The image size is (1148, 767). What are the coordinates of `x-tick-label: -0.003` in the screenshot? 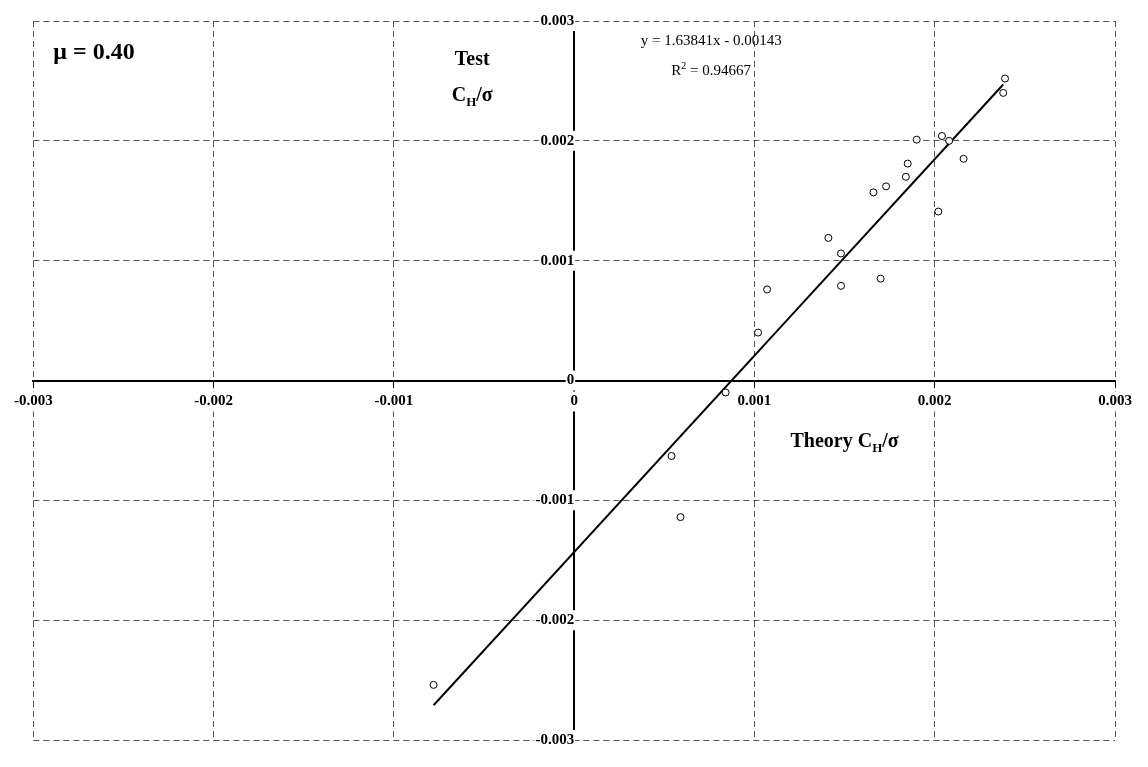 It's located at (33, 400).